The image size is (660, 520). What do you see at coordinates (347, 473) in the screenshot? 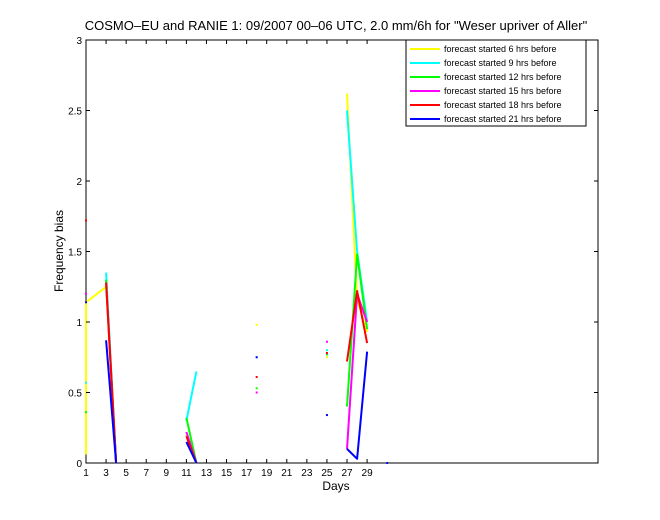
I see `x-tick-label: 27` at bounding box center [347, 473].